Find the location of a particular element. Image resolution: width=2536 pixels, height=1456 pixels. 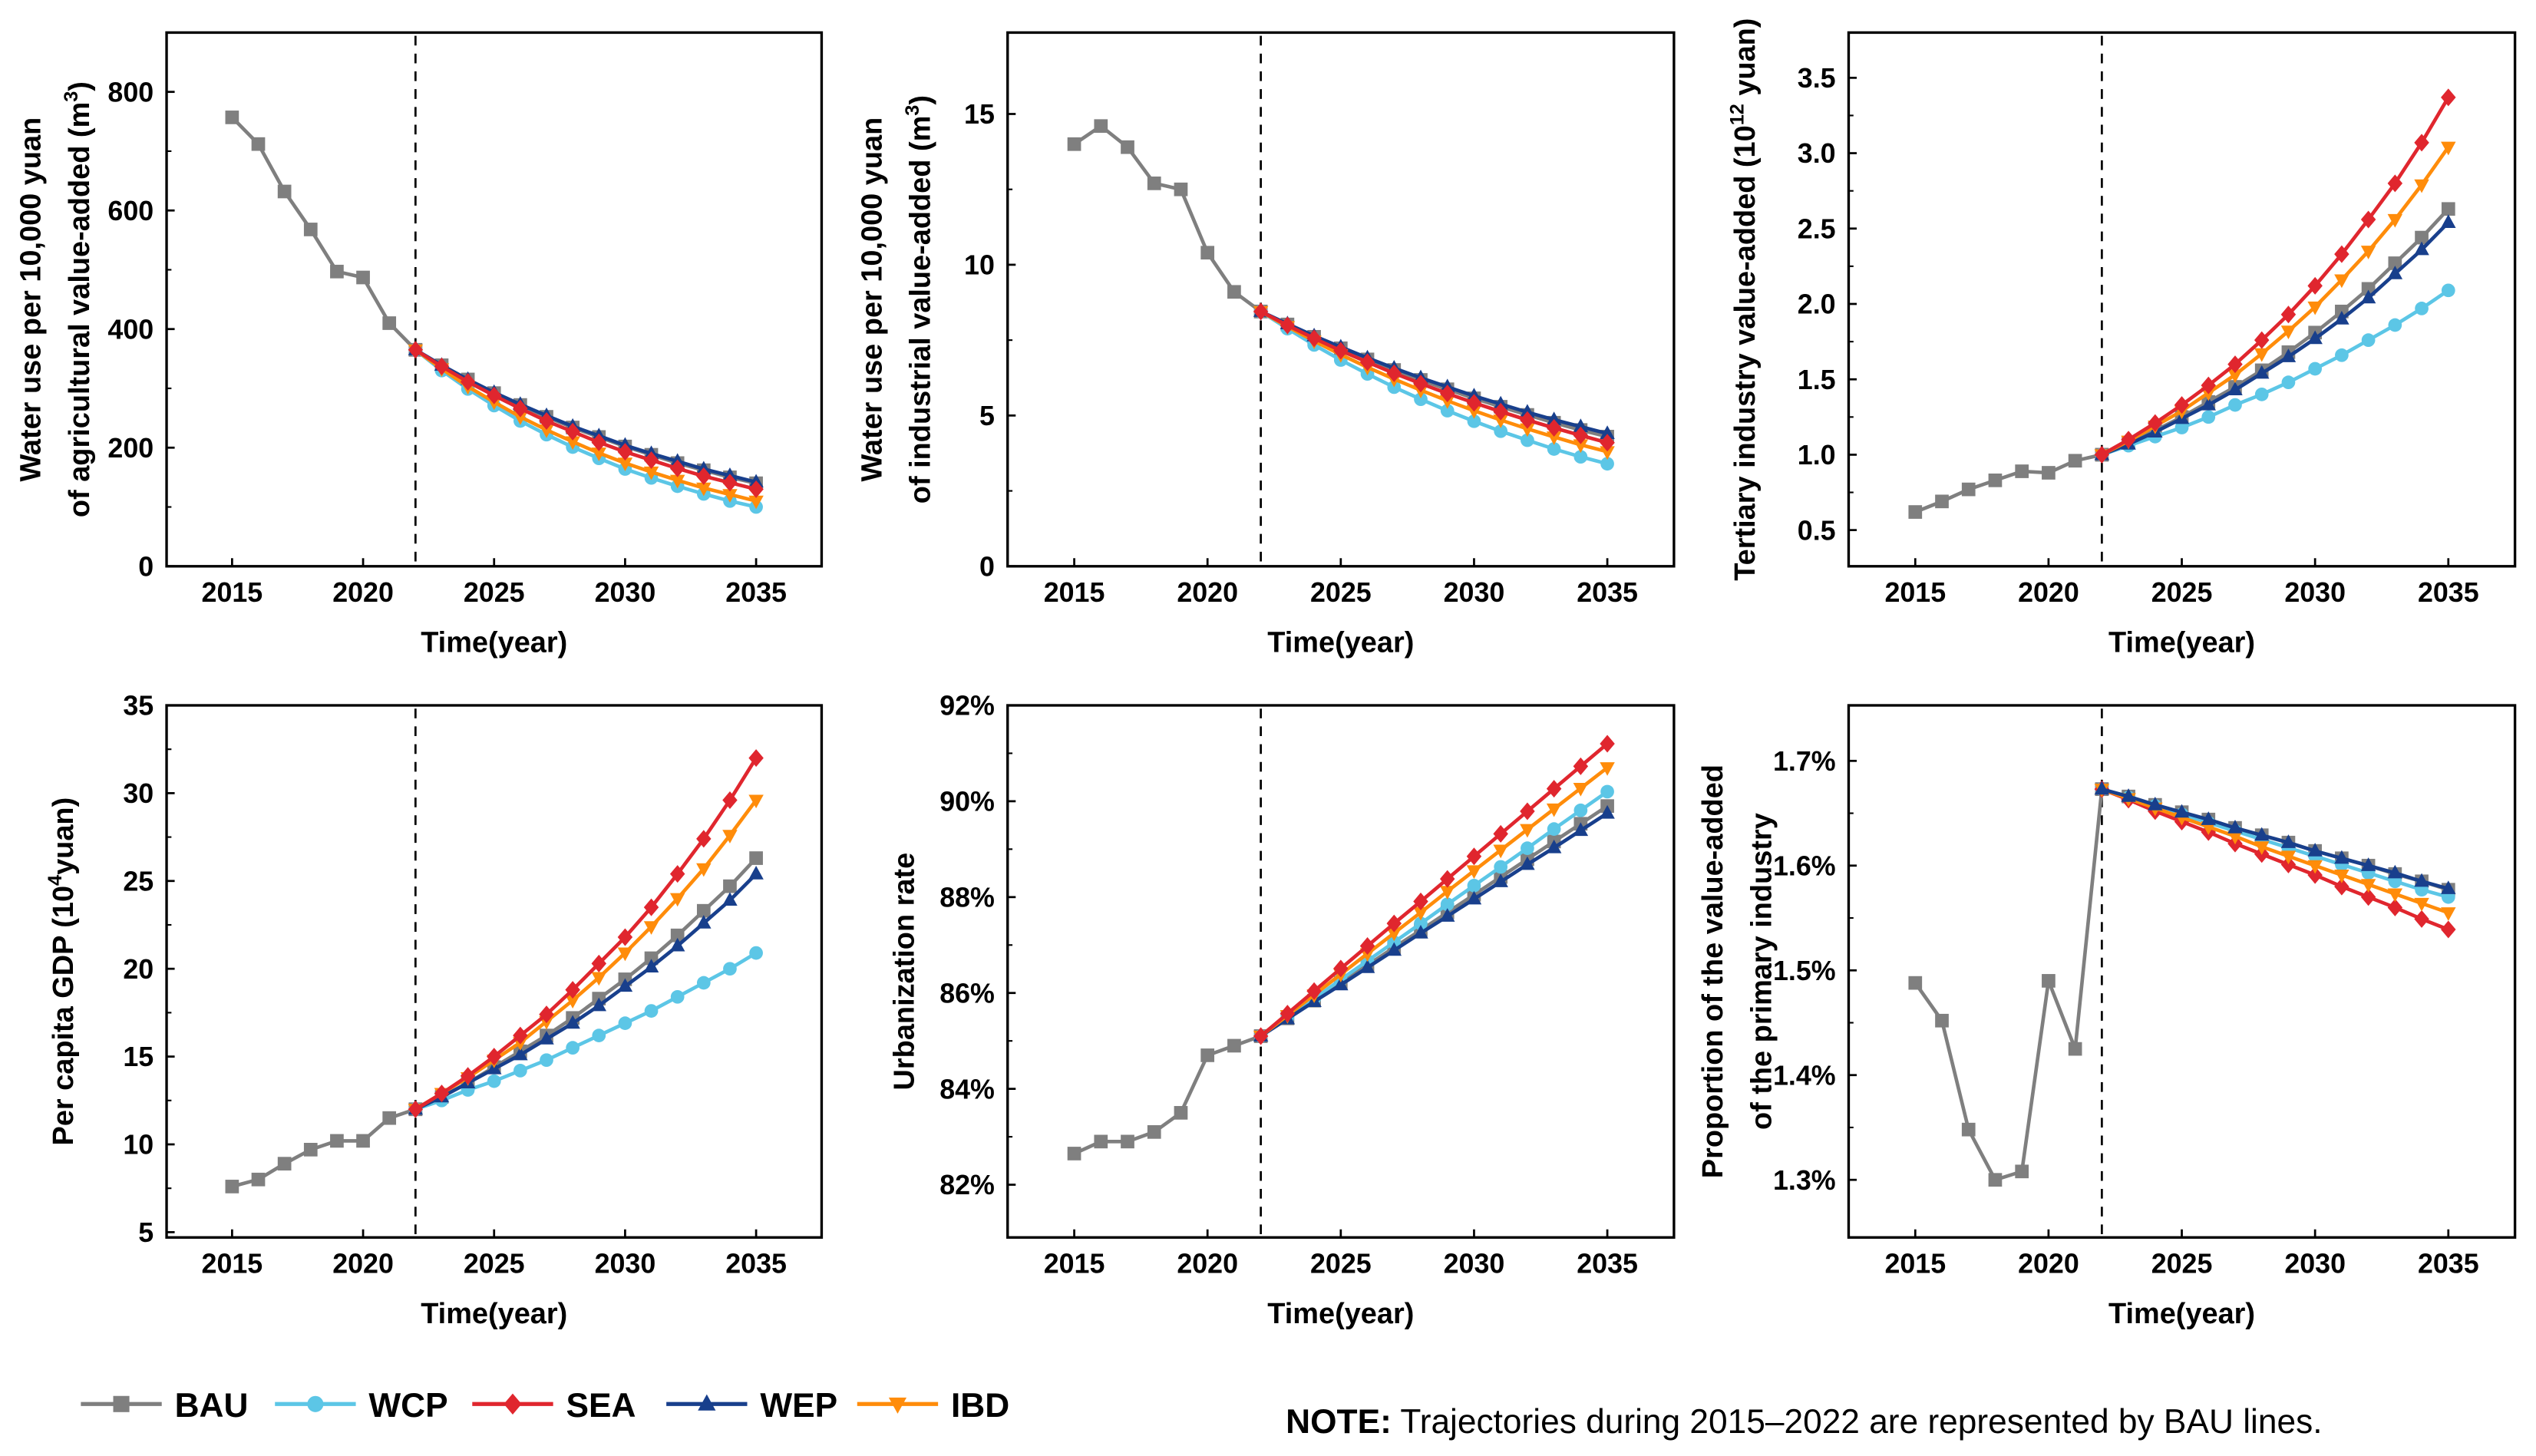

legend-marker-diamond is located at coordinates (513, 1404).